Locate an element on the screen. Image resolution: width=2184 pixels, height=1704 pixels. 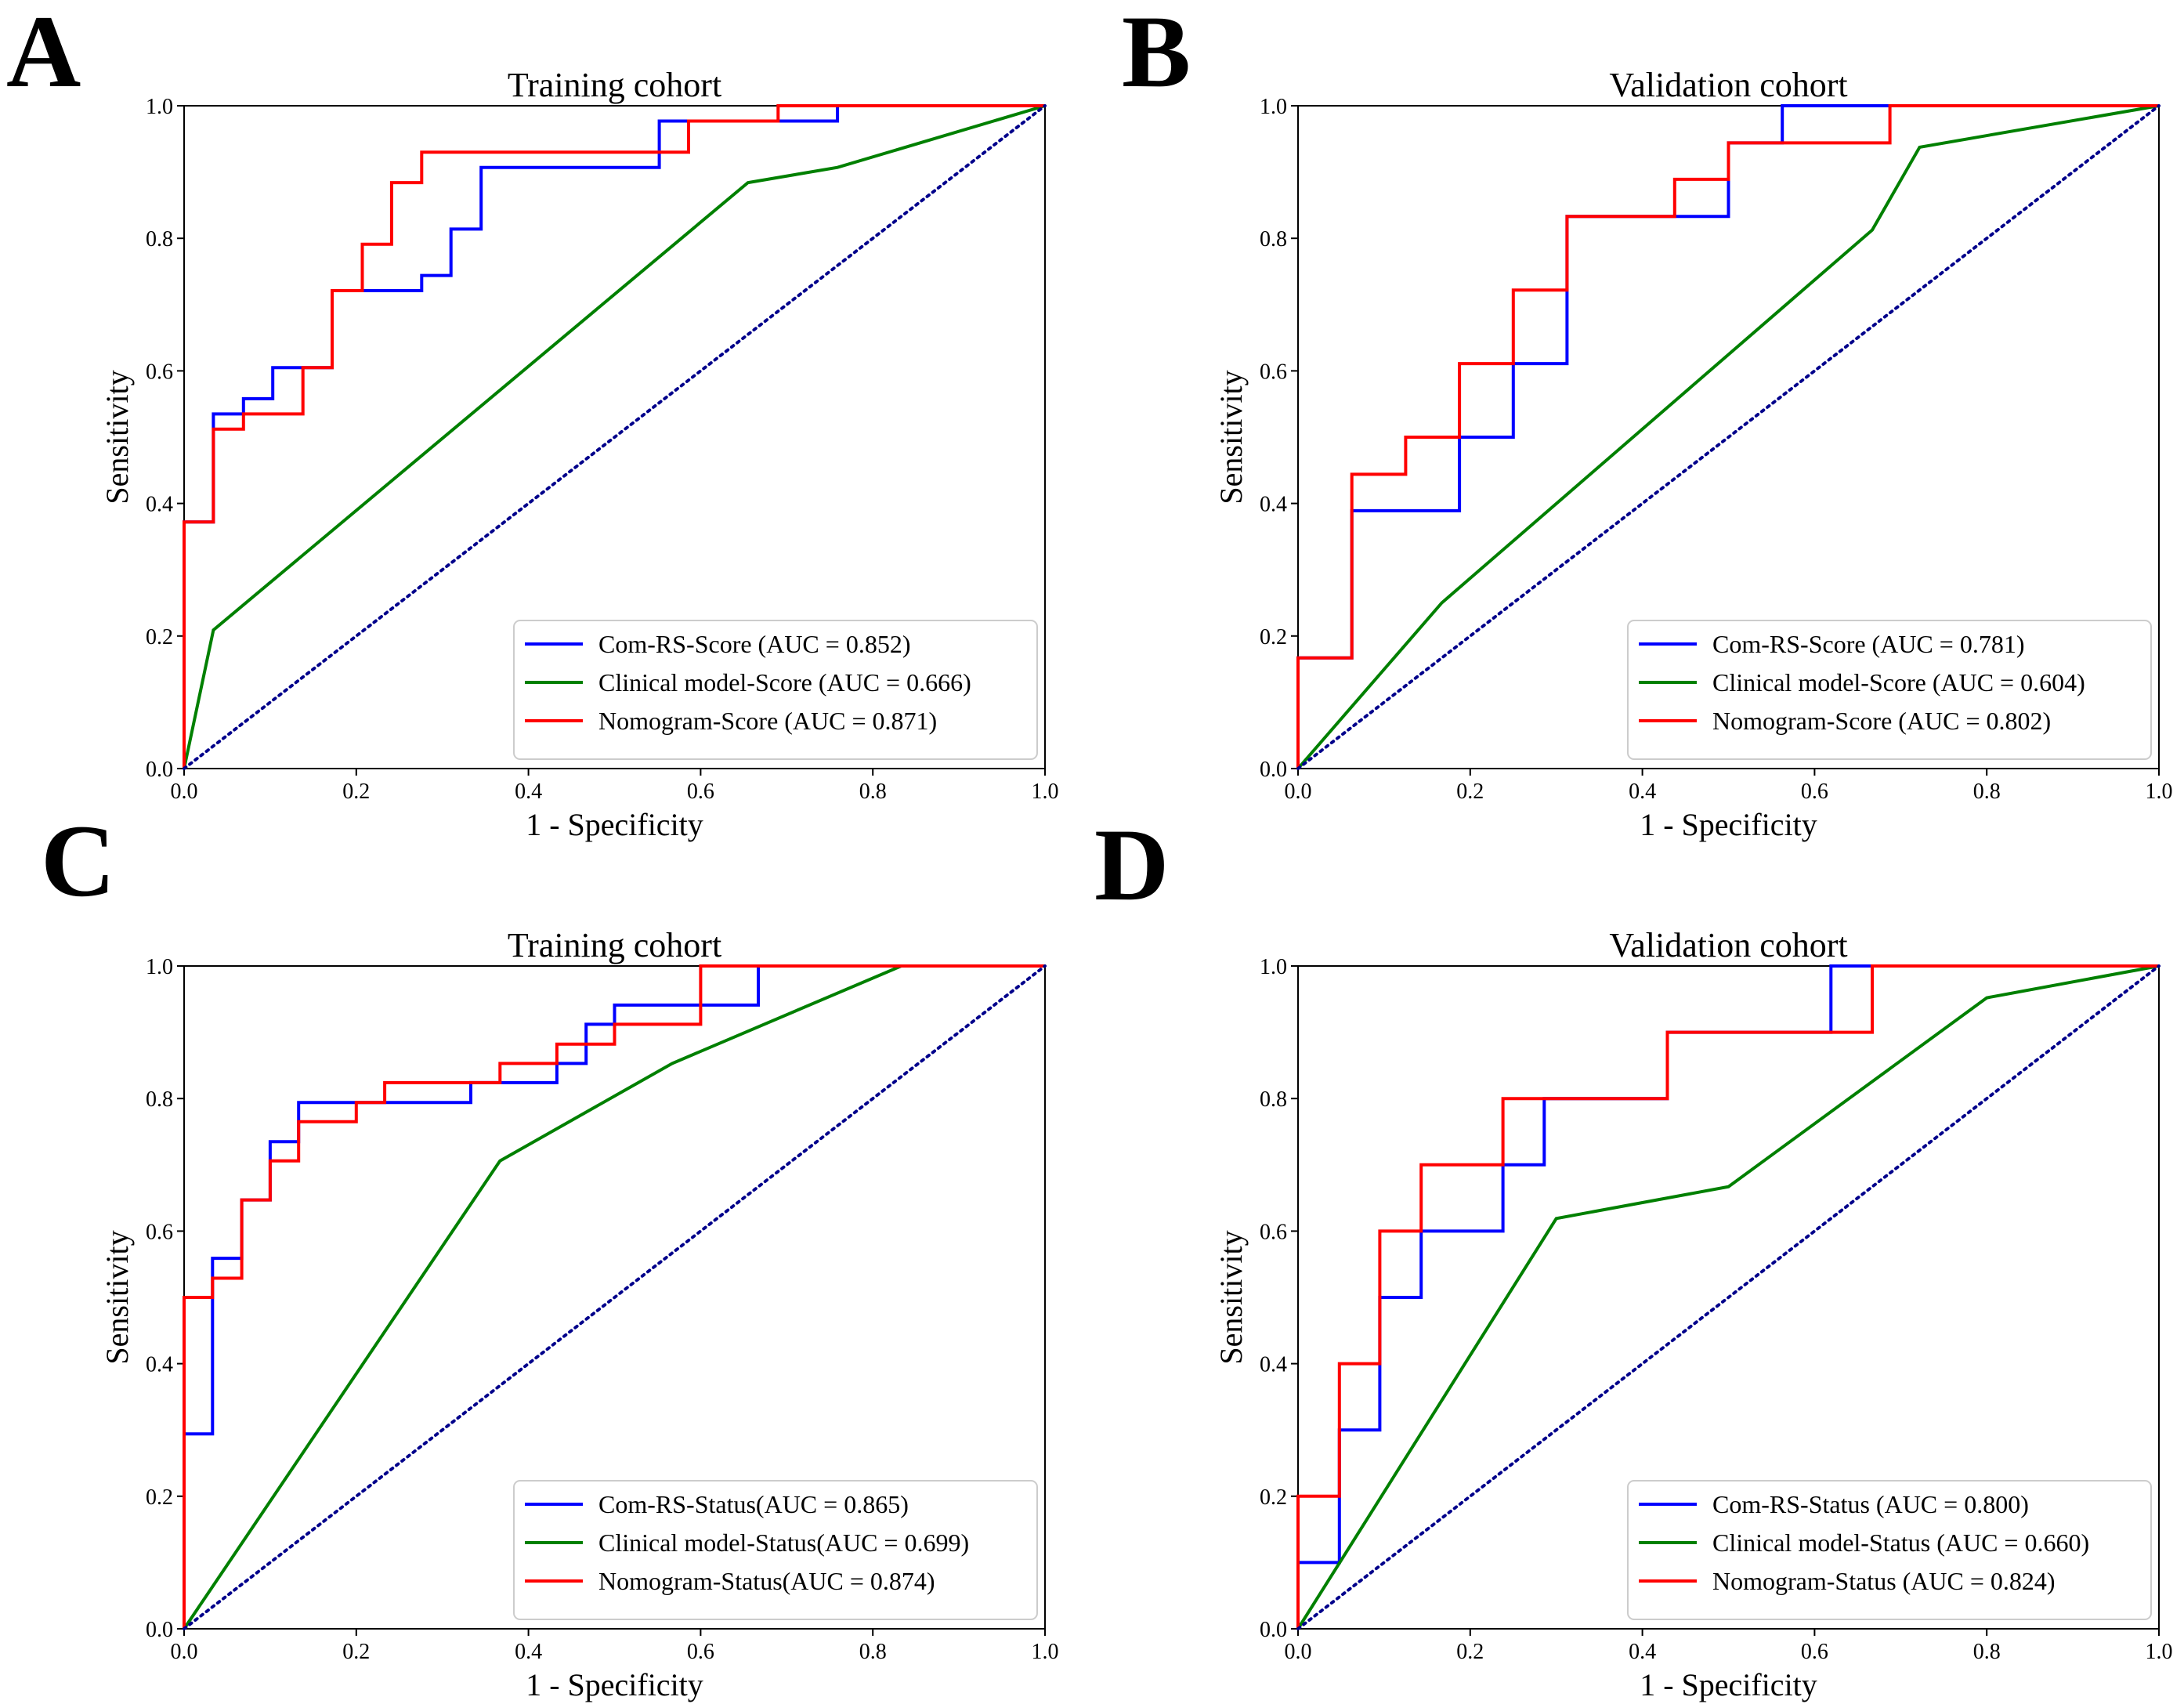
legend-entry: Nomogram-Status (AUC = 0.824) is located at coordinates (1884, 1581).